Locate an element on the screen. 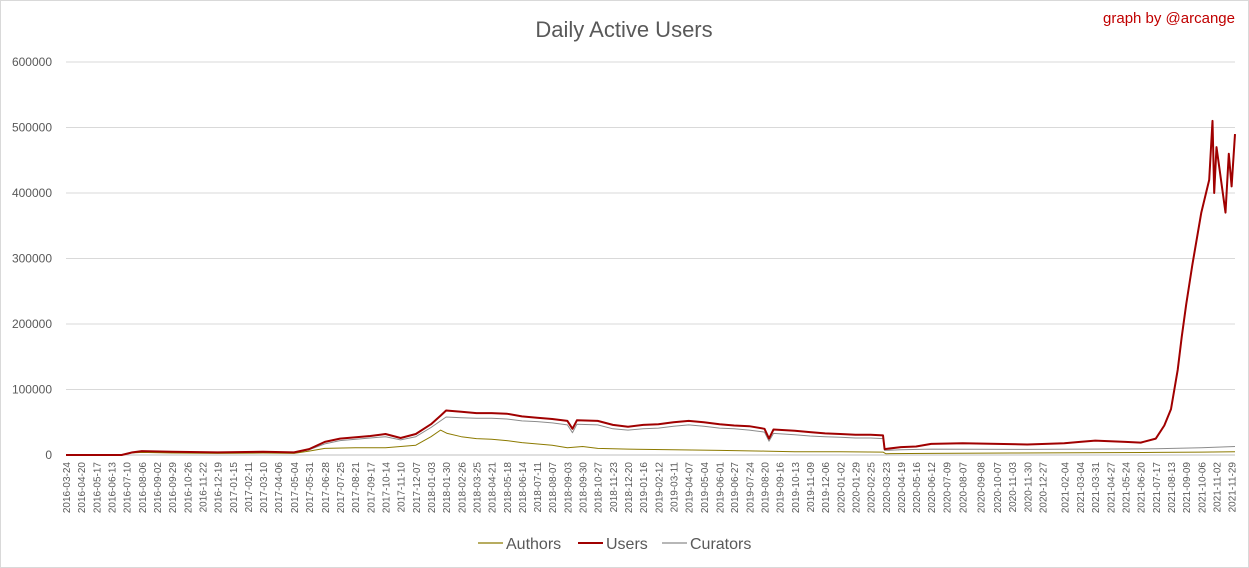 This screenshot has height=568, width=1249. x-tick-label: 2021-02-04 is located at coordinates (1065, 488).